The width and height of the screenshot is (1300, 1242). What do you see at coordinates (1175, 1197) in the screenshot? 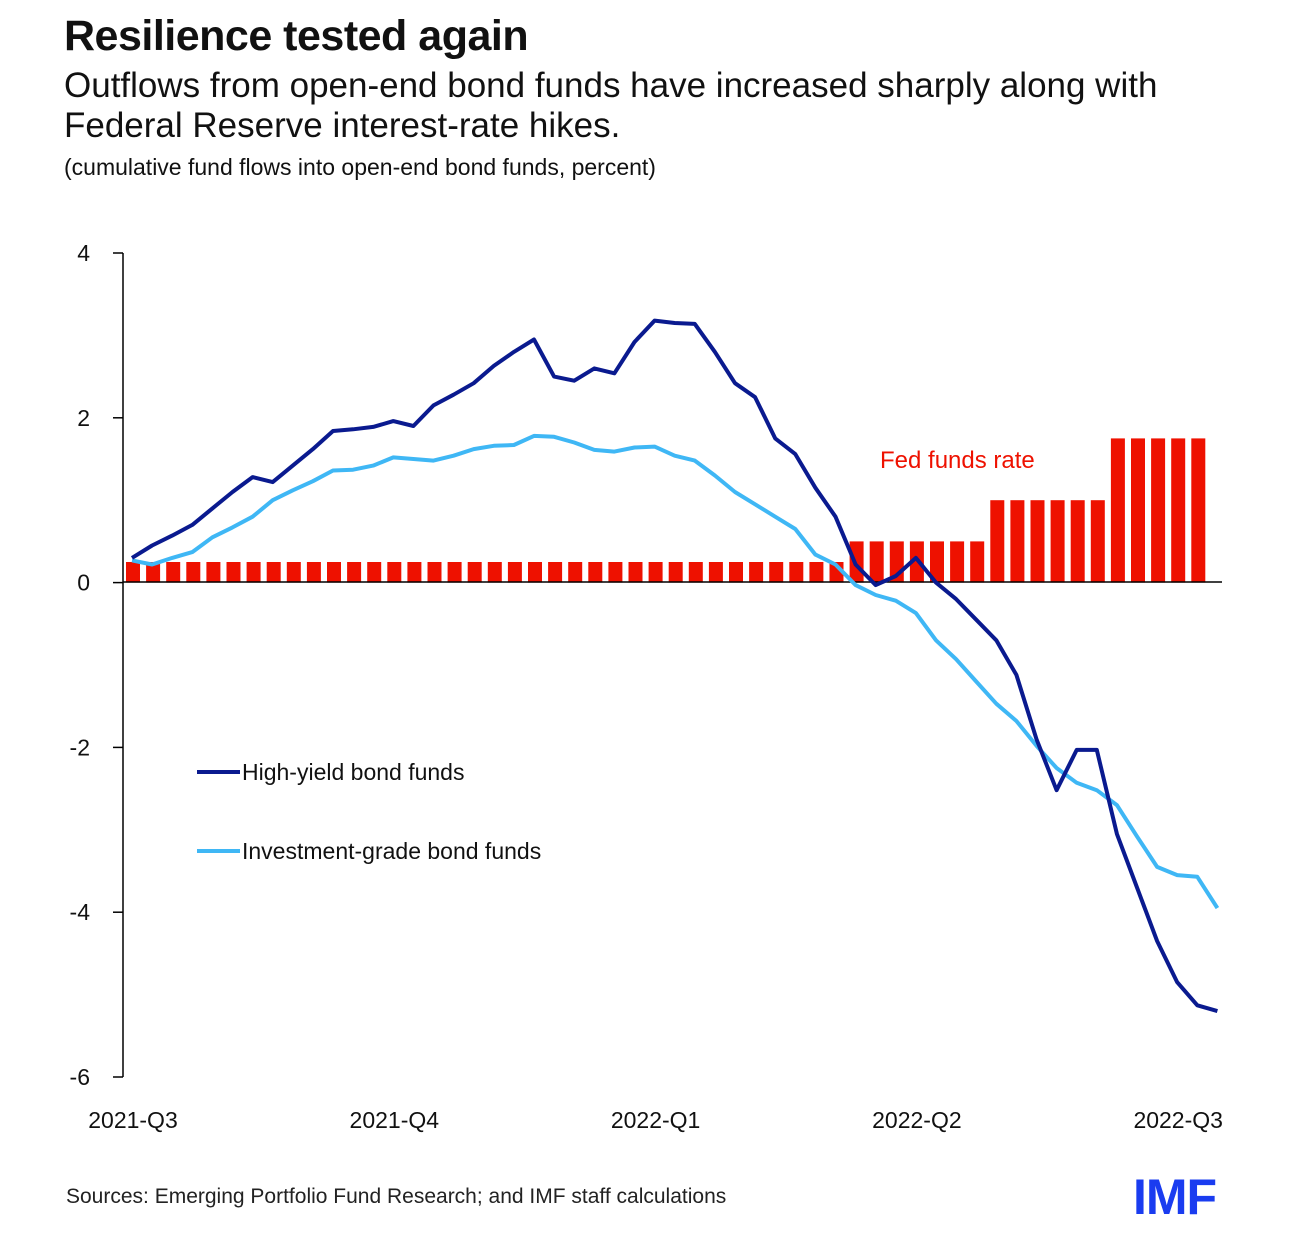
I see `imf-logo: IMF` at bounding box center [1175, 1197].